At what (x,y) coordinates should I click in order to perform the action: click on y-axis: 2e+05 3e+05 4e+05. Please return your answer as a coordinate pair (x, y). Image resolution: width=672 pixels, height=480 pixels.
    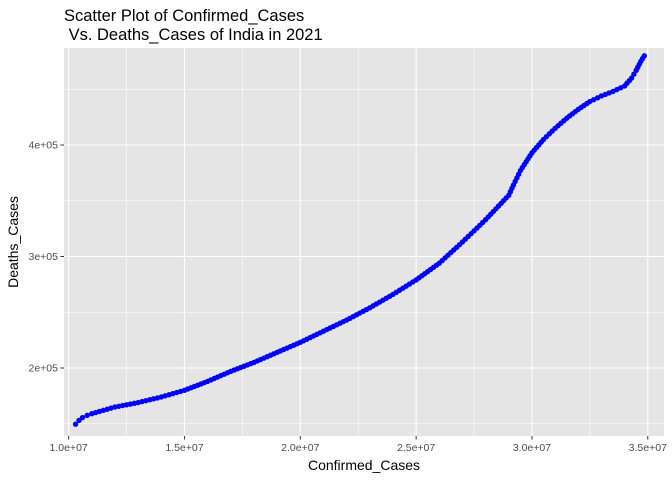
    Looking at the image, I should click on (46, 257).